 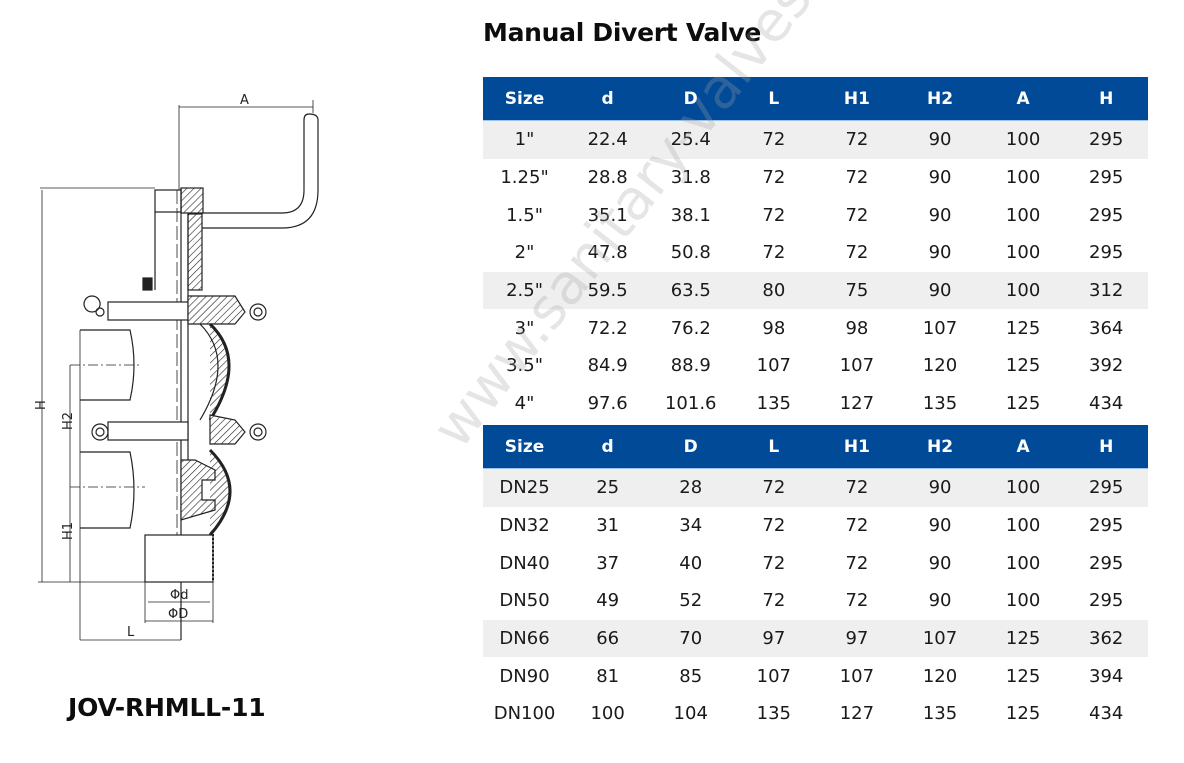 What do you see at coordinates (815, 526) in the screenshot?
I see `table-row: DN32 31 34 72 72 90 100 295` at bounding box center [815, 526].